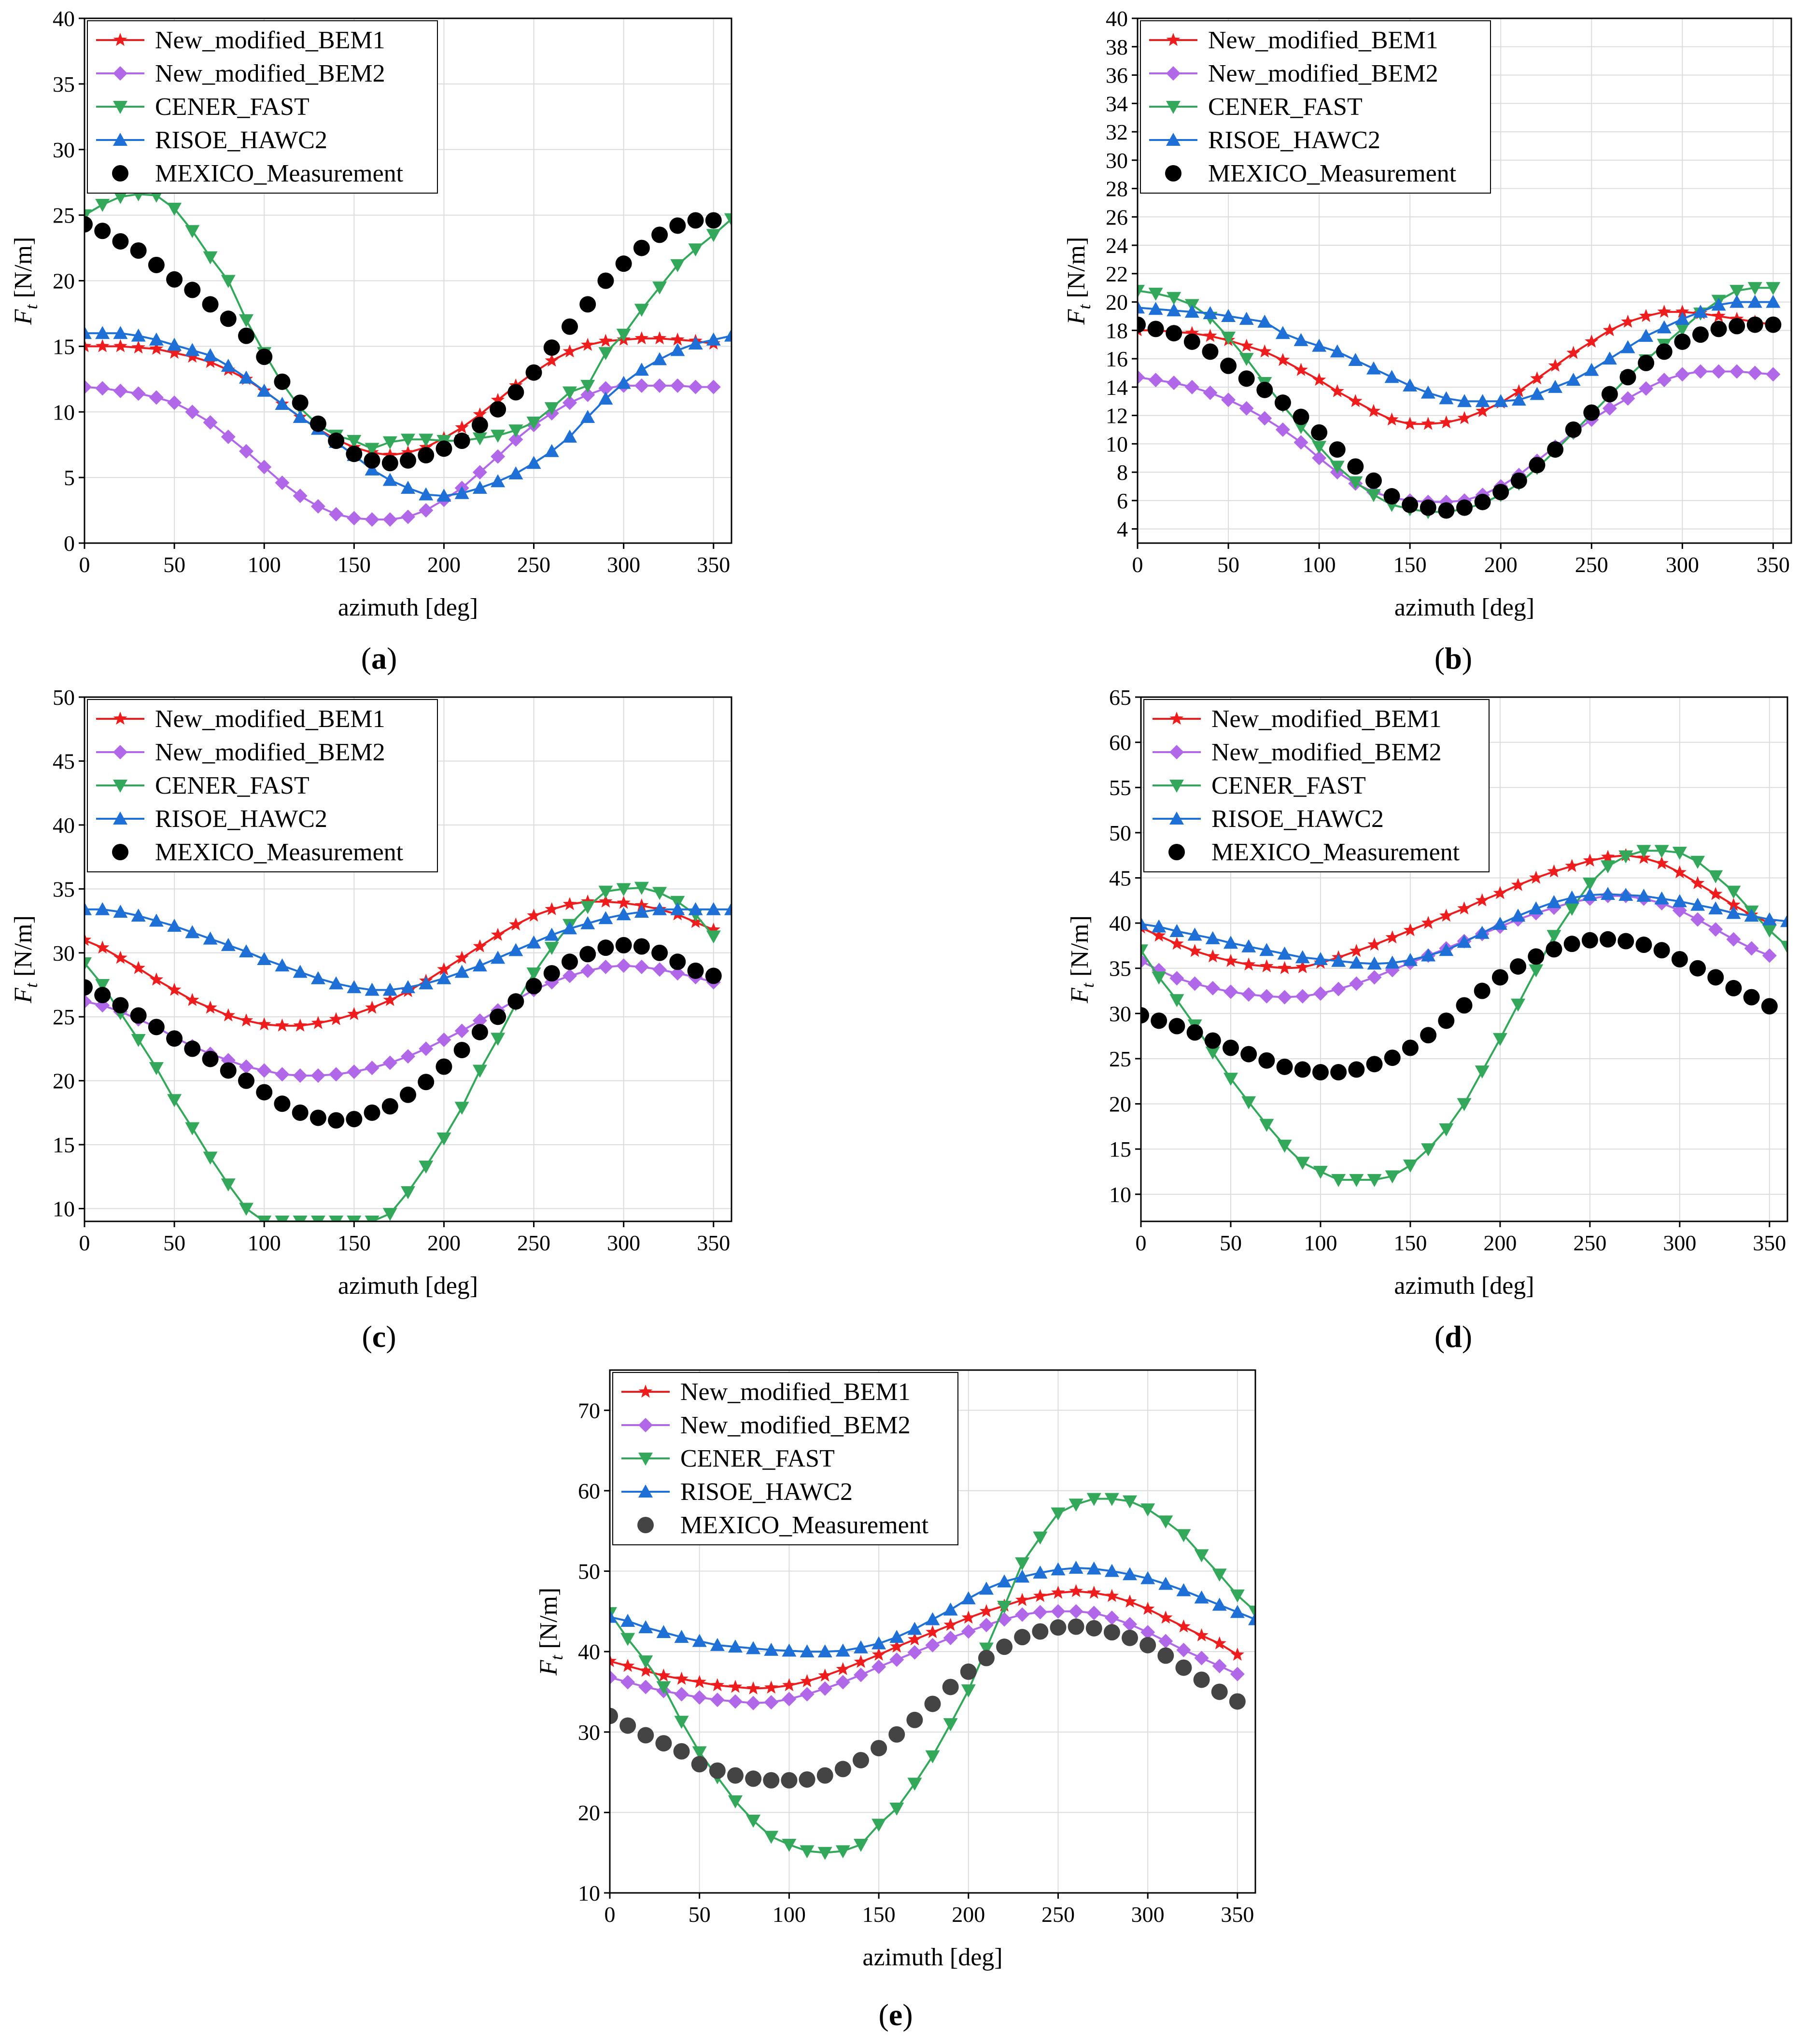 The image size is (1800, 2044). Describe the element at coordinates (932, 1677) in the screenshot. I see `series-layer` at that location.